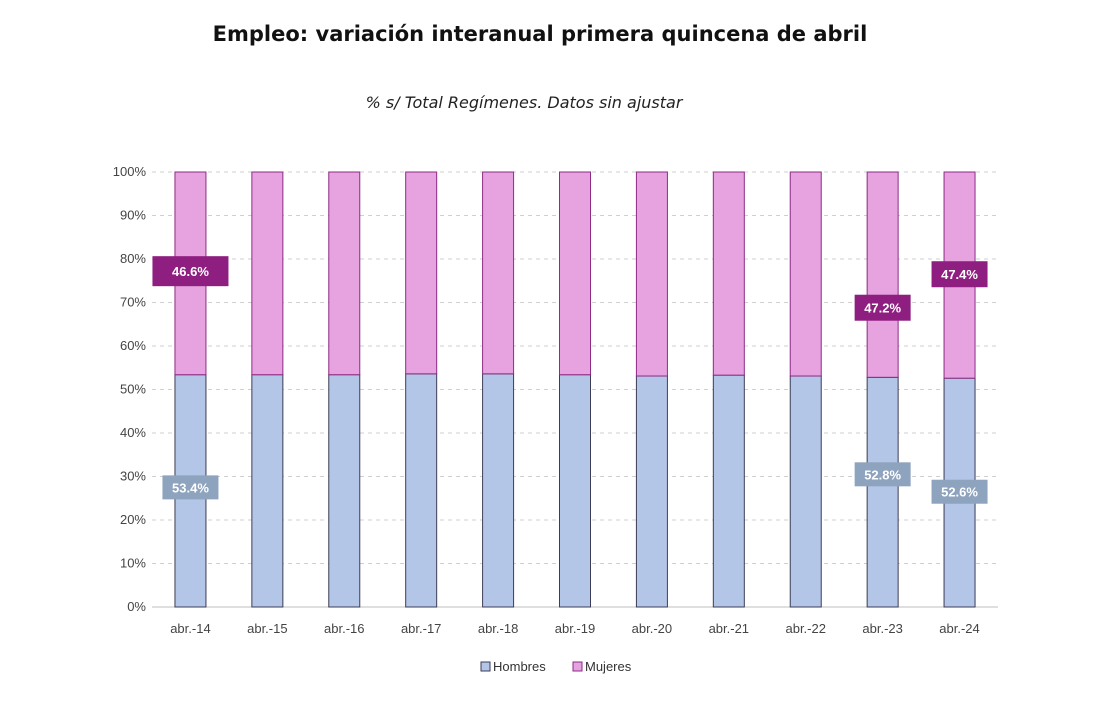 The height and width of the screenshot is (726, 1119). I want to click on y-tick-label: 70%, so click(133, 302).